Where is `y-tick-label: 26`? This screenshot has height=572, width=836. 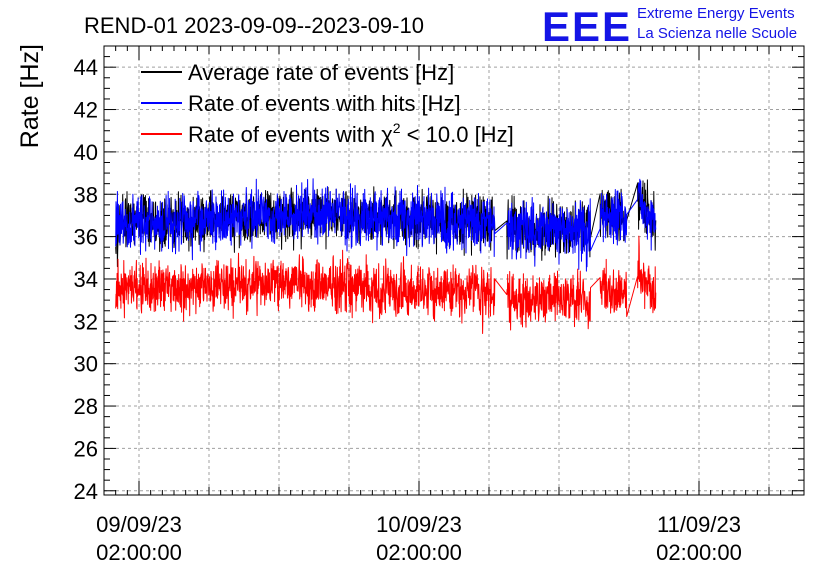
y-tick-label: 26 is located at coordinates (86, 448).